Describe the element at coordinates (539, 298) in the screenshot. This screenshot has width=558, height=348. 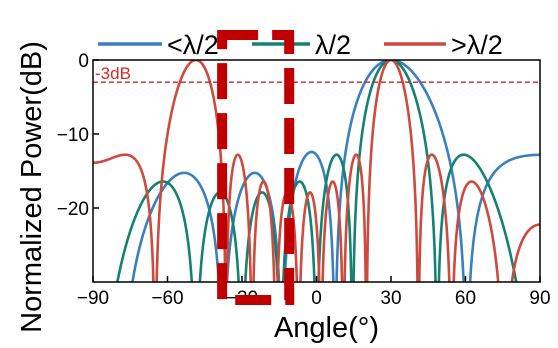
I see `x-tick-label: 90` at that location.